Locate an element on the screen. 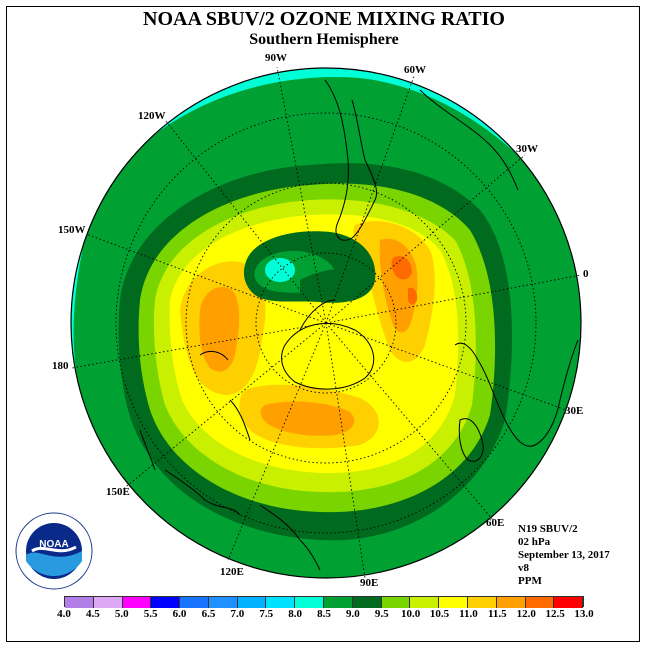 The height and width of the screenshot is (648, 648). scale-tick-label: 11.5 is located at coordinates (497, 614).